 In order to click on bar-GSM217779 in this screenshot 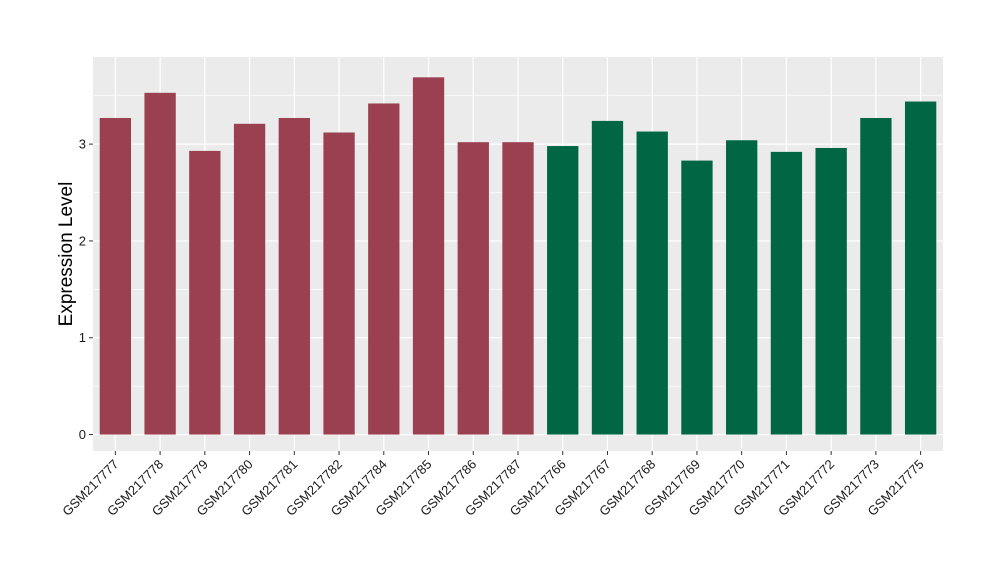, I will do `click(205, 292)`.